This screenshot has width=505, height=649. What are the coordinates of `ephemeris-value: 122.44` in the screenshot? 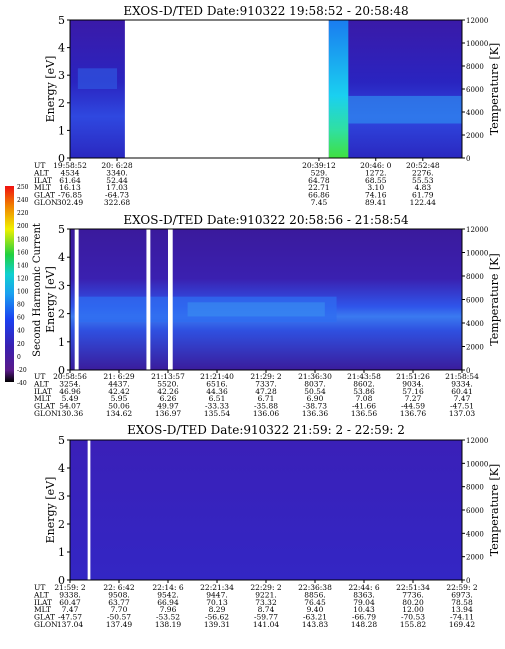 It's located at (423, 202).